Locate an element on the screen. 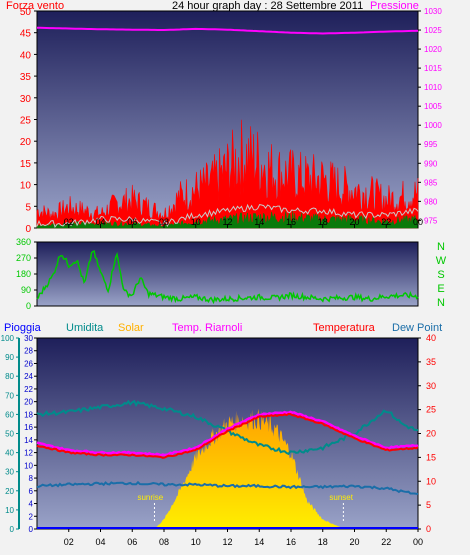 The width and height of the screenshot is (470, 555). pressure-tick-label: 1015 is located at coordinates (433, 68).